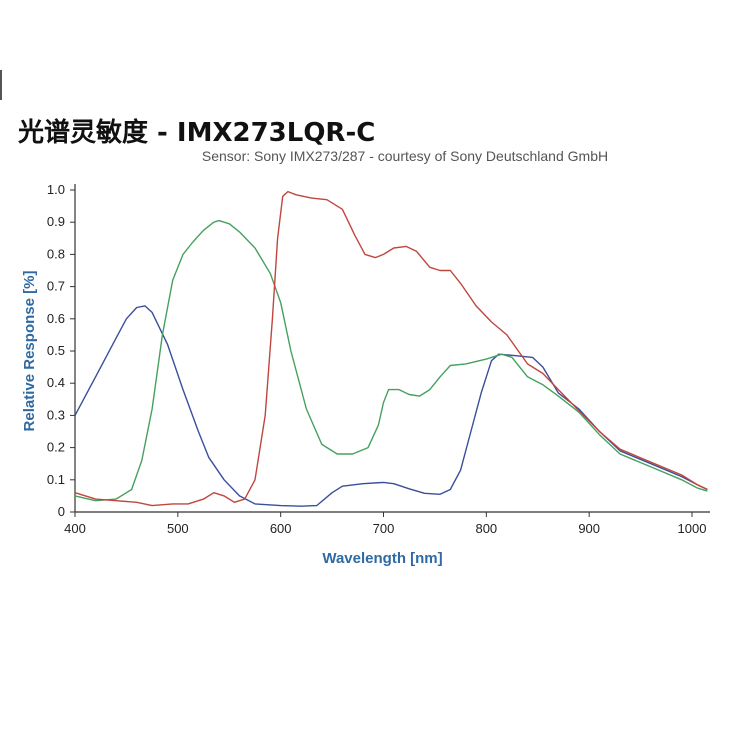 Image resolution: width=750 pixels, height=750 pixels. Describe the element at coordinates (56, 447) in the screenshot. I see `y-tick-label: 0.2` at that location.